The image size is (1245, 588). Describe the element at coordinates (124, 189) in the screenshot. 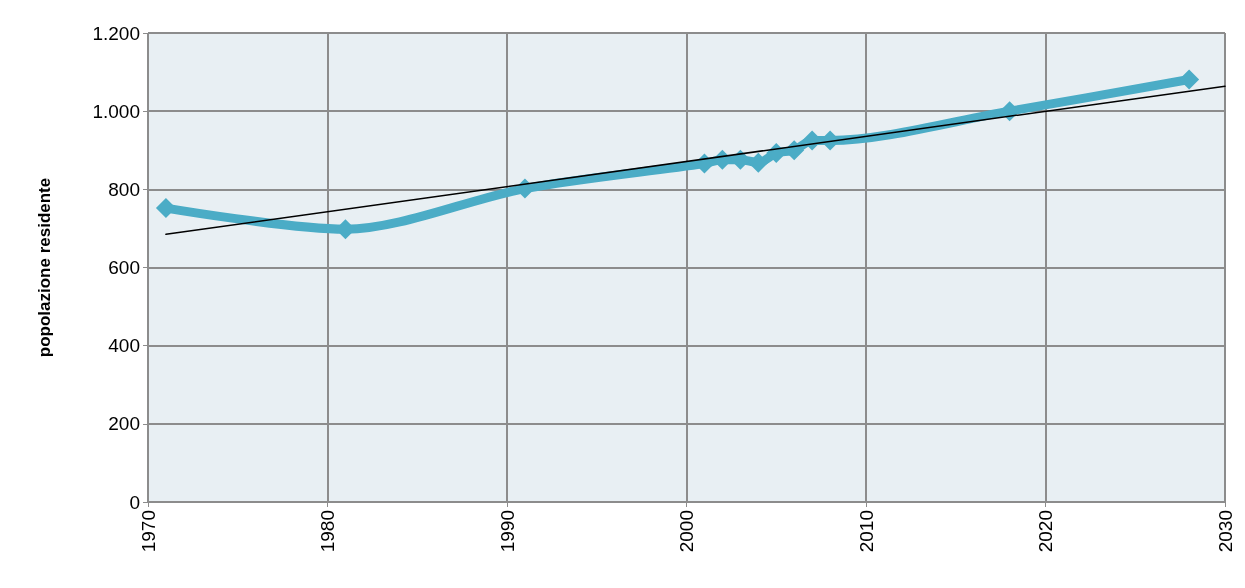

I see `y-tick-label: 800` at that location.